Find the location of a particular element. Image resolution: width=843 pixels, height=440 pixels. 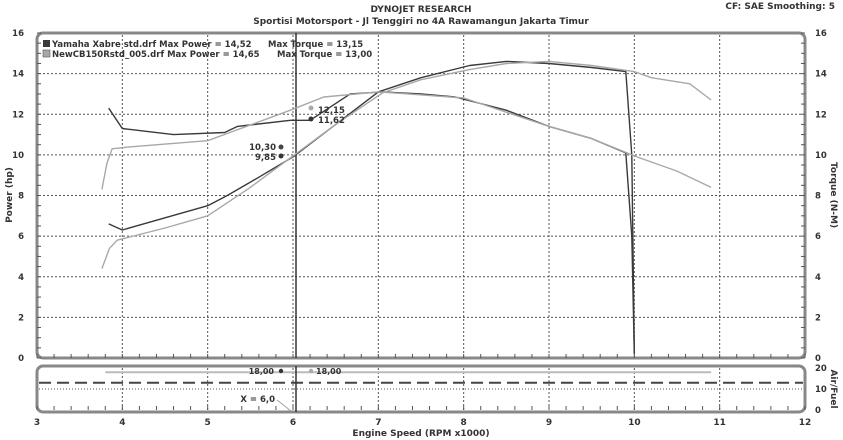

legend-run1: Yamaha Xabre std.drf Max Power = 14,52 is located at coordinates (151, 45).